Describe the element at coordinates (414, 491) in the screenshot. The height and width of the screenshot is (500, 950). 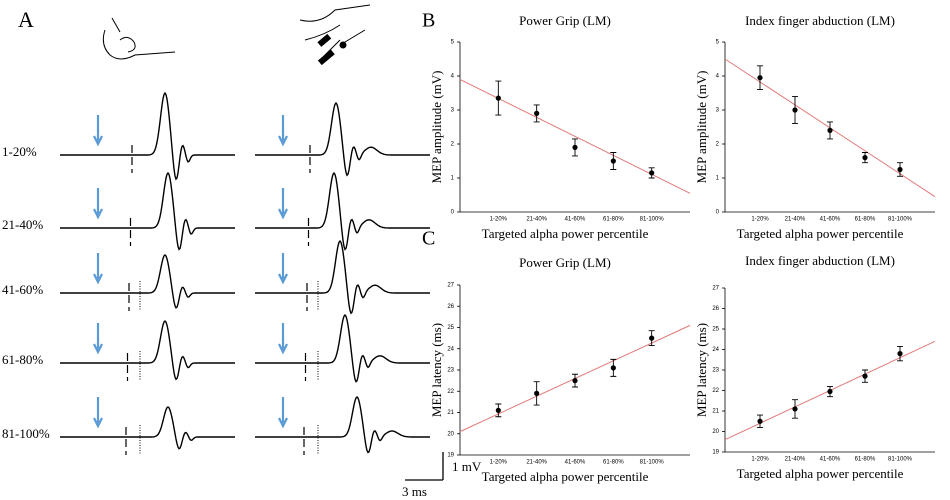
I see `scale-label: 3 ms` at that location.